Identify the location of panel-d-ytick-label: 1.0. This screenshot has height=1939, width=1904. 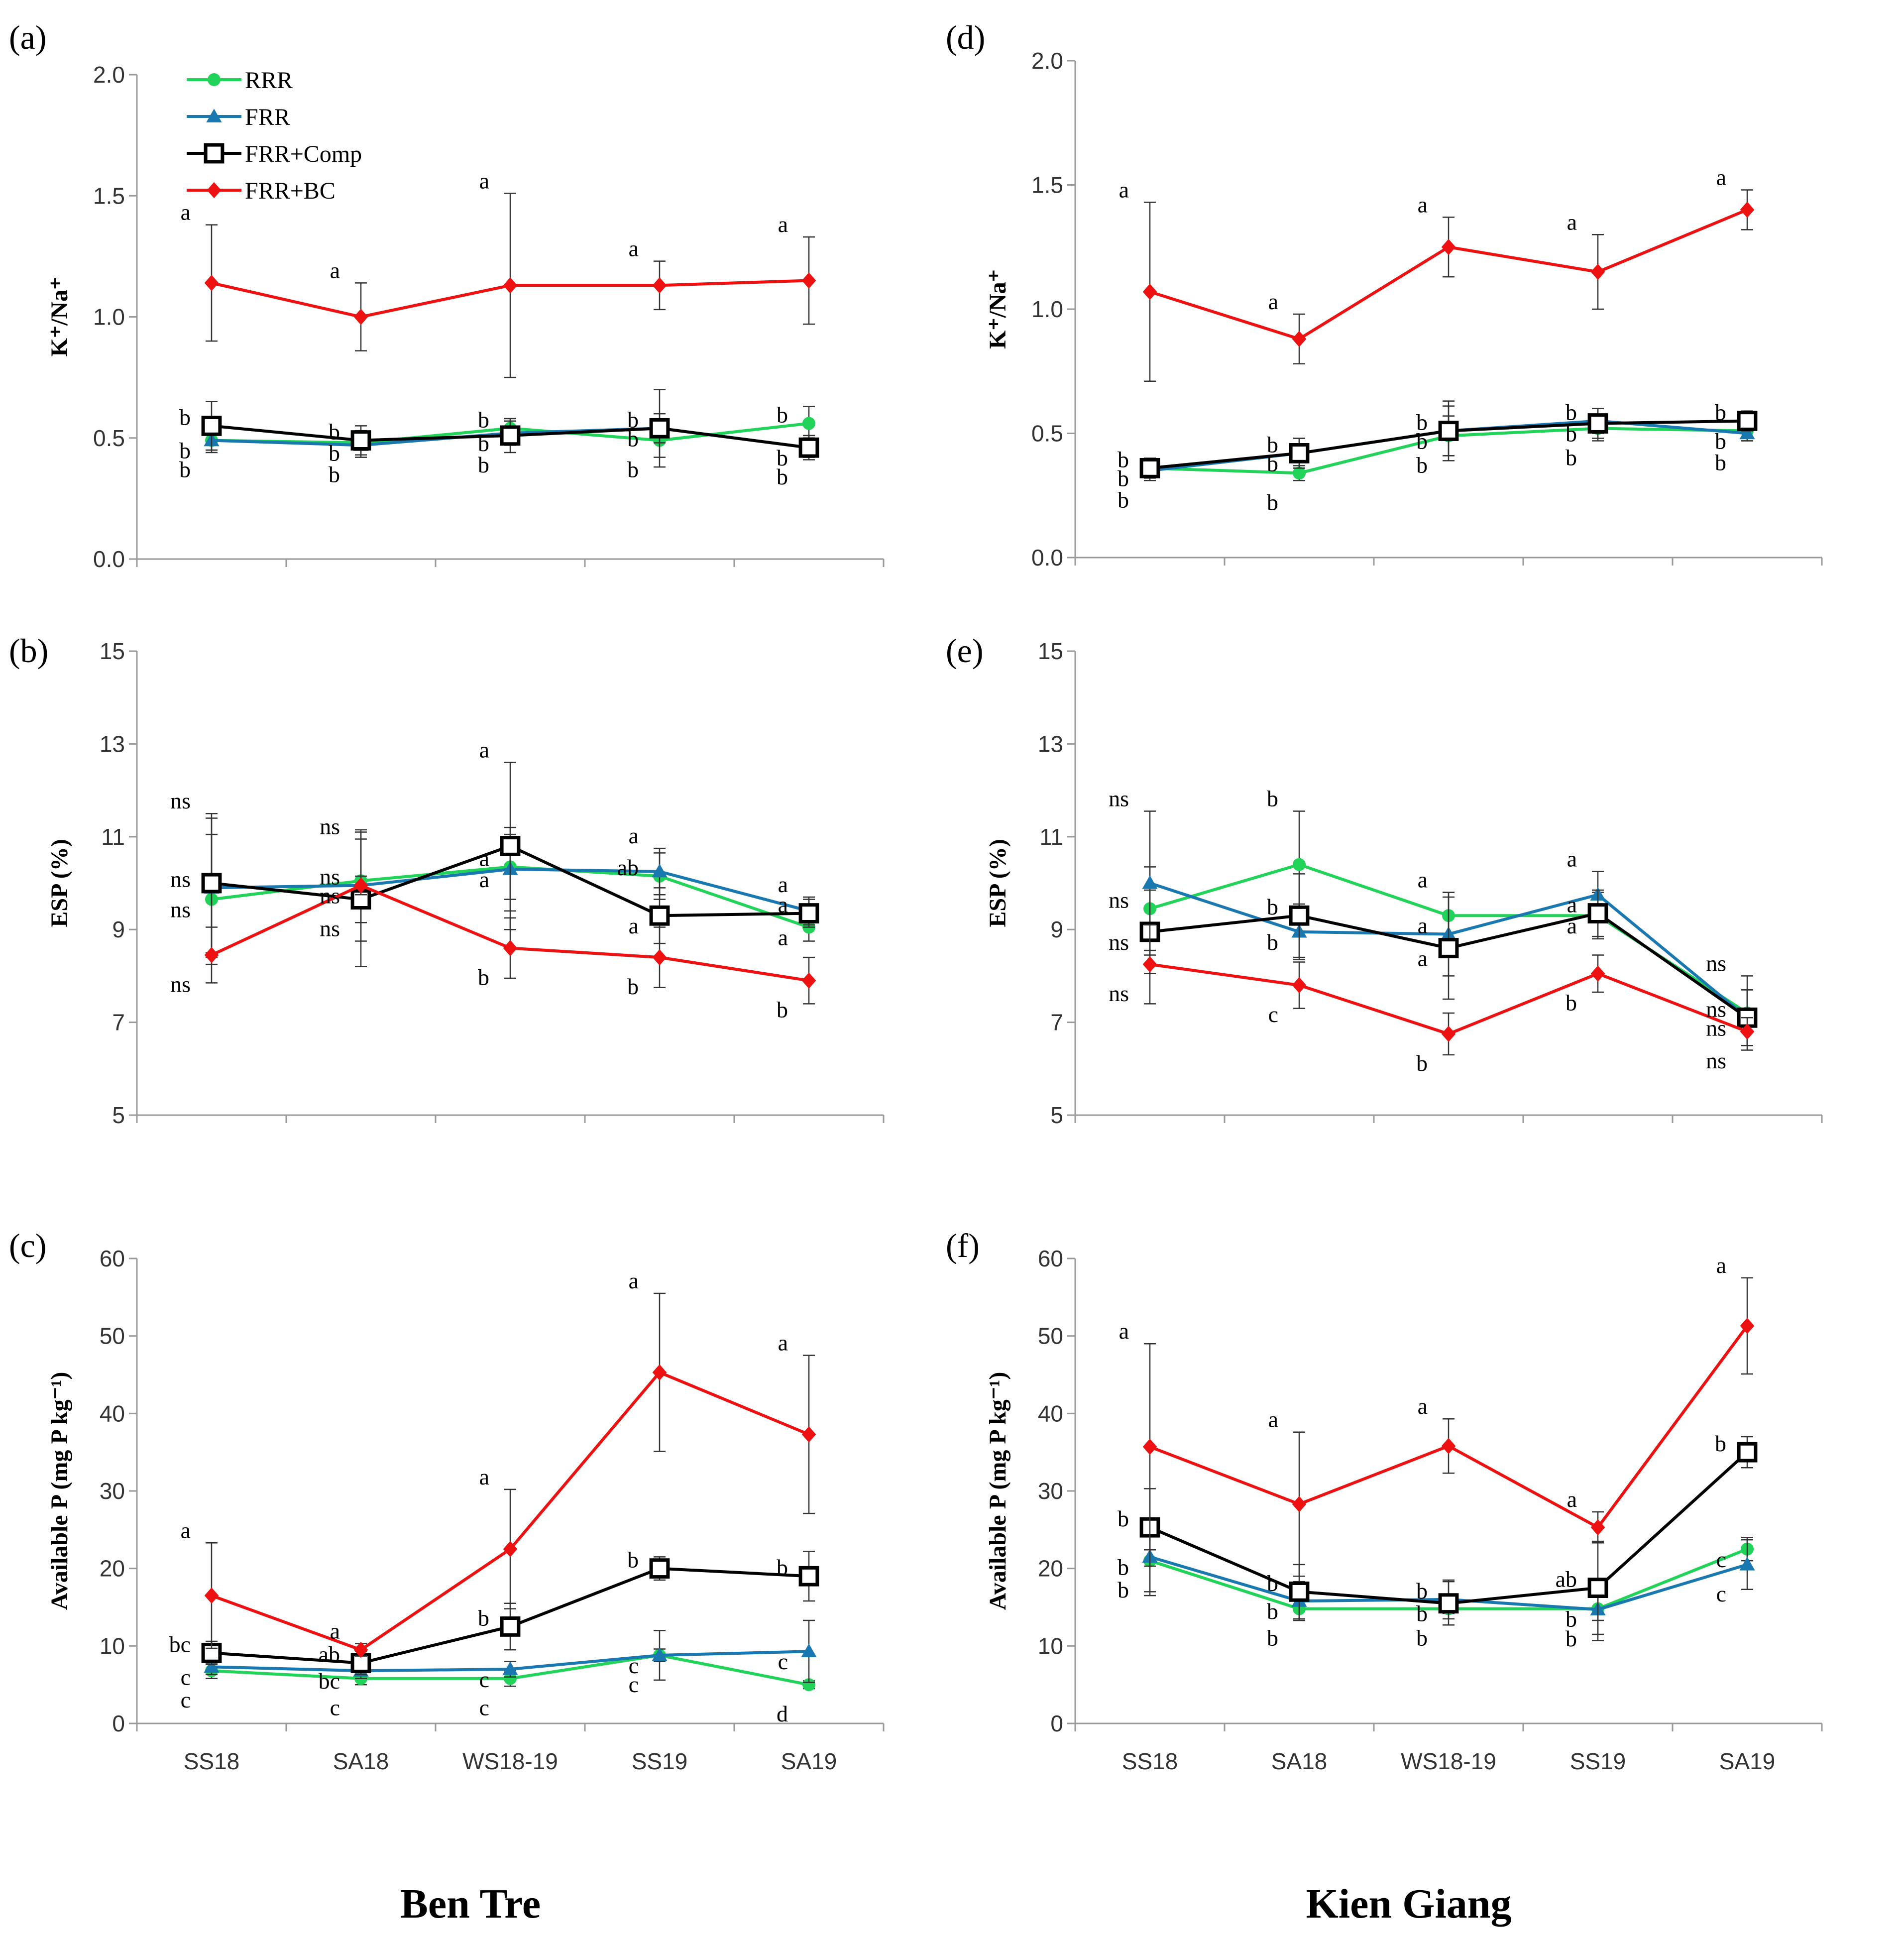
(1047, 309).